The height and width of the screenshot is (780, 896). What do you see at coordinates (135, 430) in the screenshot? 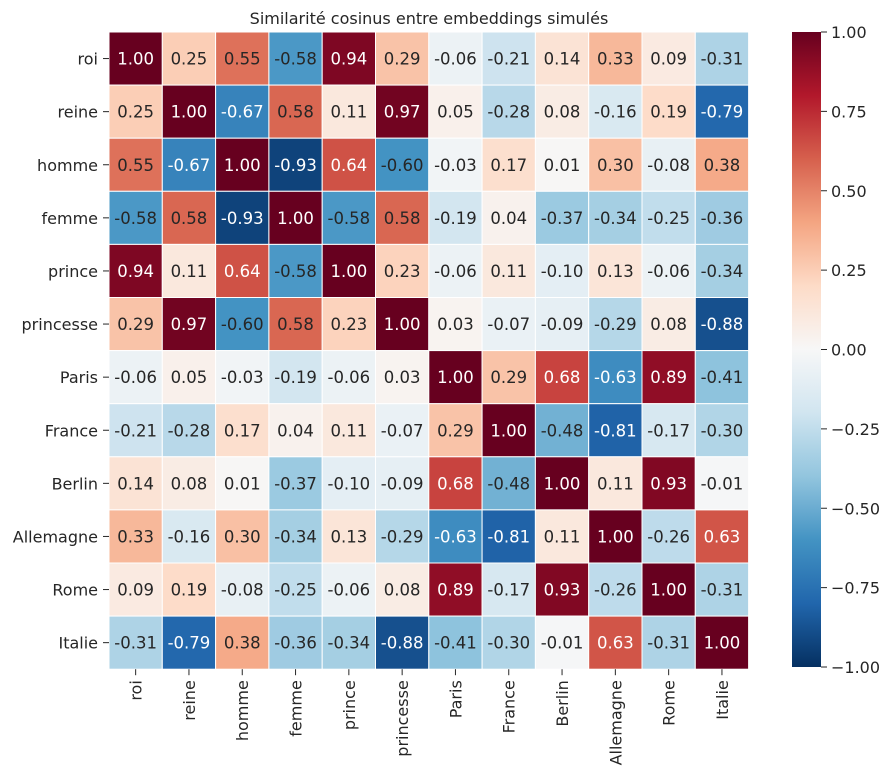
I see `cell-value-label: -0.21` at bounding box center [135, 430].